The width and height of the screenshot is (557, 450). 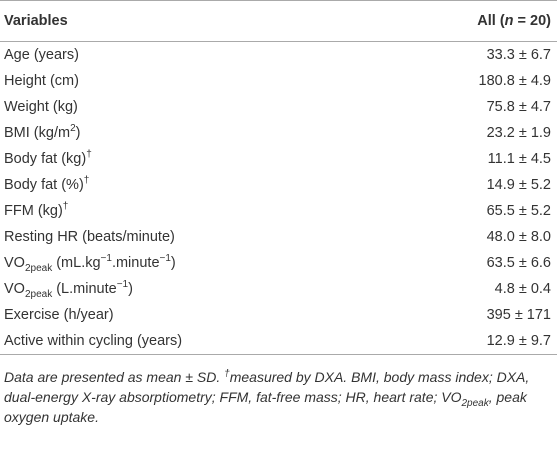 I want to click on value-cell: 395 ± 171, so click(x=471, y=315).